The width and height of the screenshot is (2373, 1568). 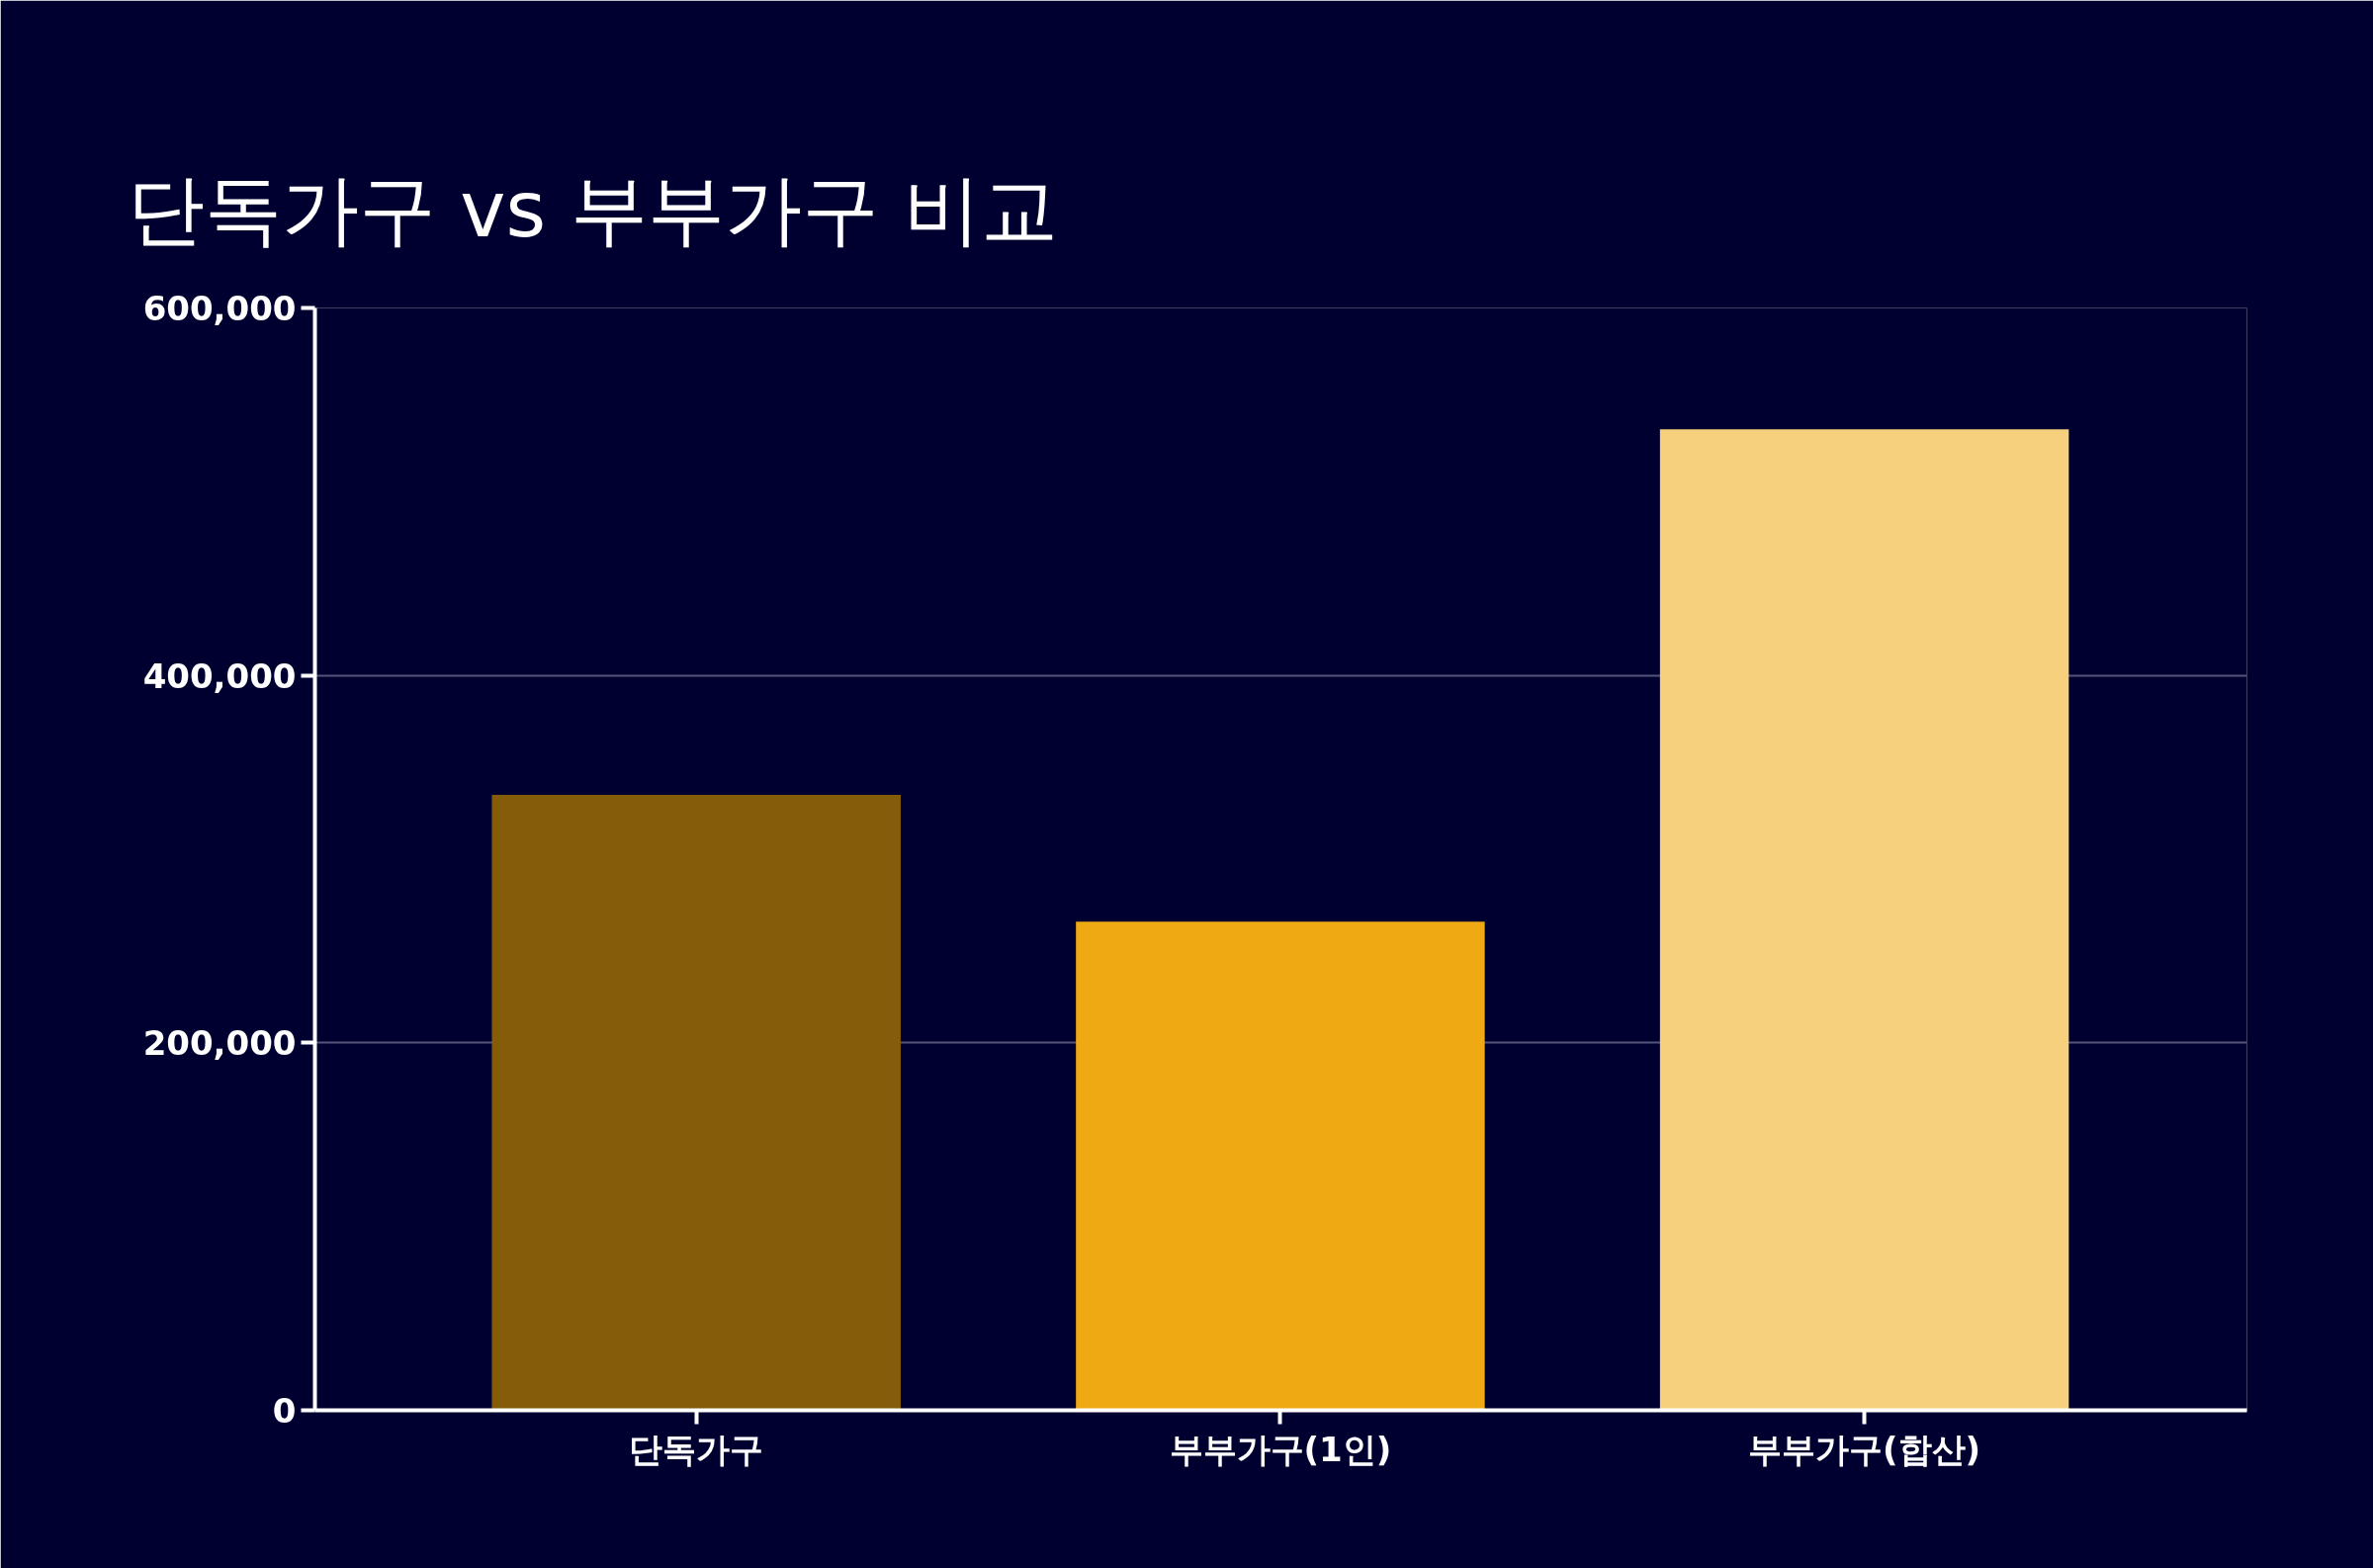 I want to click on y-tick-label: 0, so click(x=284, y=1411).